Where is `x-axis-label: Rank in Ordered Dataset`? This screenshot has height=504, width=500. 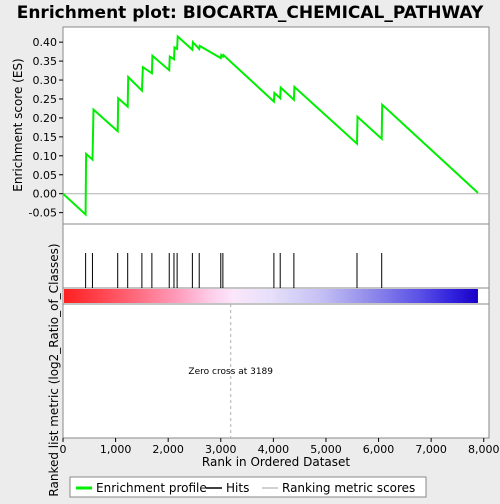
x-axis-label: Rank in Ordered Dataset is located at coordinates (276, 462).